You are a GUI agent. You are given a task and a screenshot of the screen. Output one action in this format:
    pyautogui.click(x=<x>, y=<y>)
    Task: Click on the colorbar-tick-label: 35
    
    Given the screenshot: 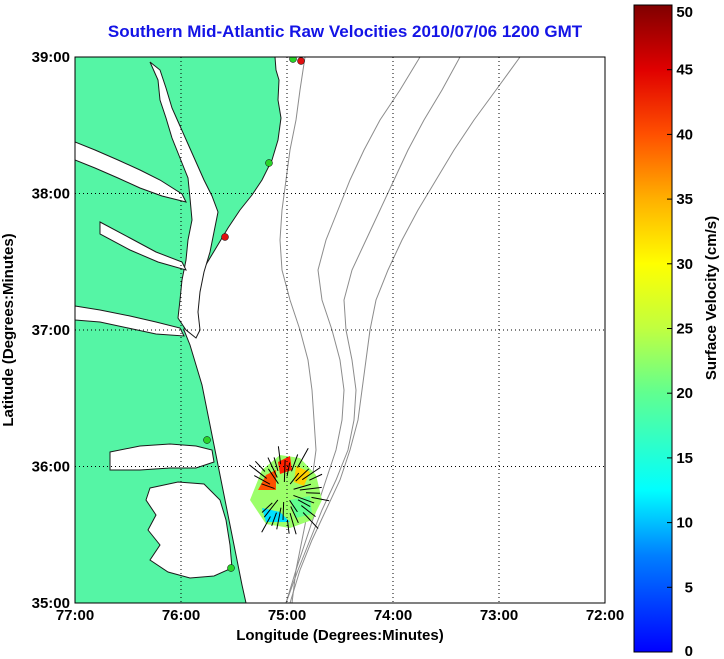 What is the action you would take?
    pyautogui.click(x=684, y=199)
    